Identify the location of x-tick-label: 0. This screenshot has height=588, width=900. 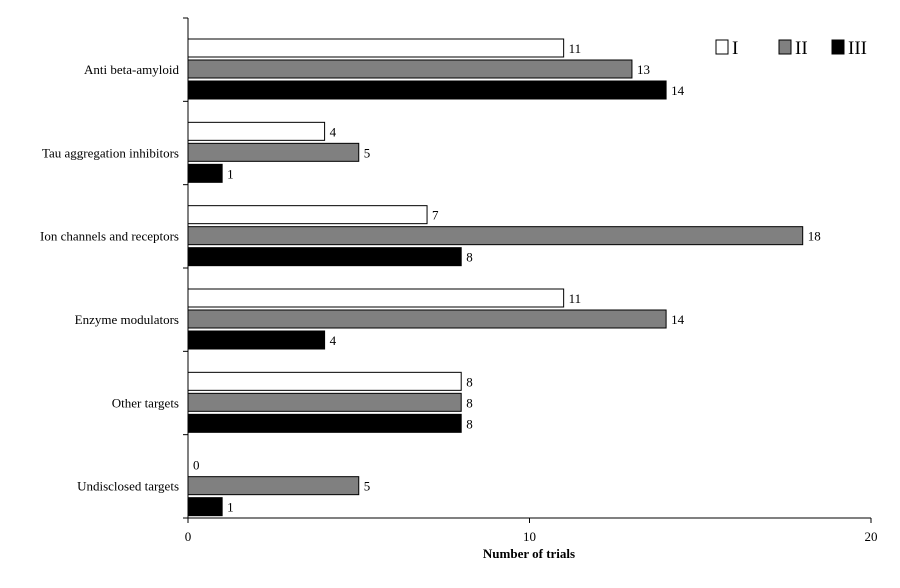
(188, 536).